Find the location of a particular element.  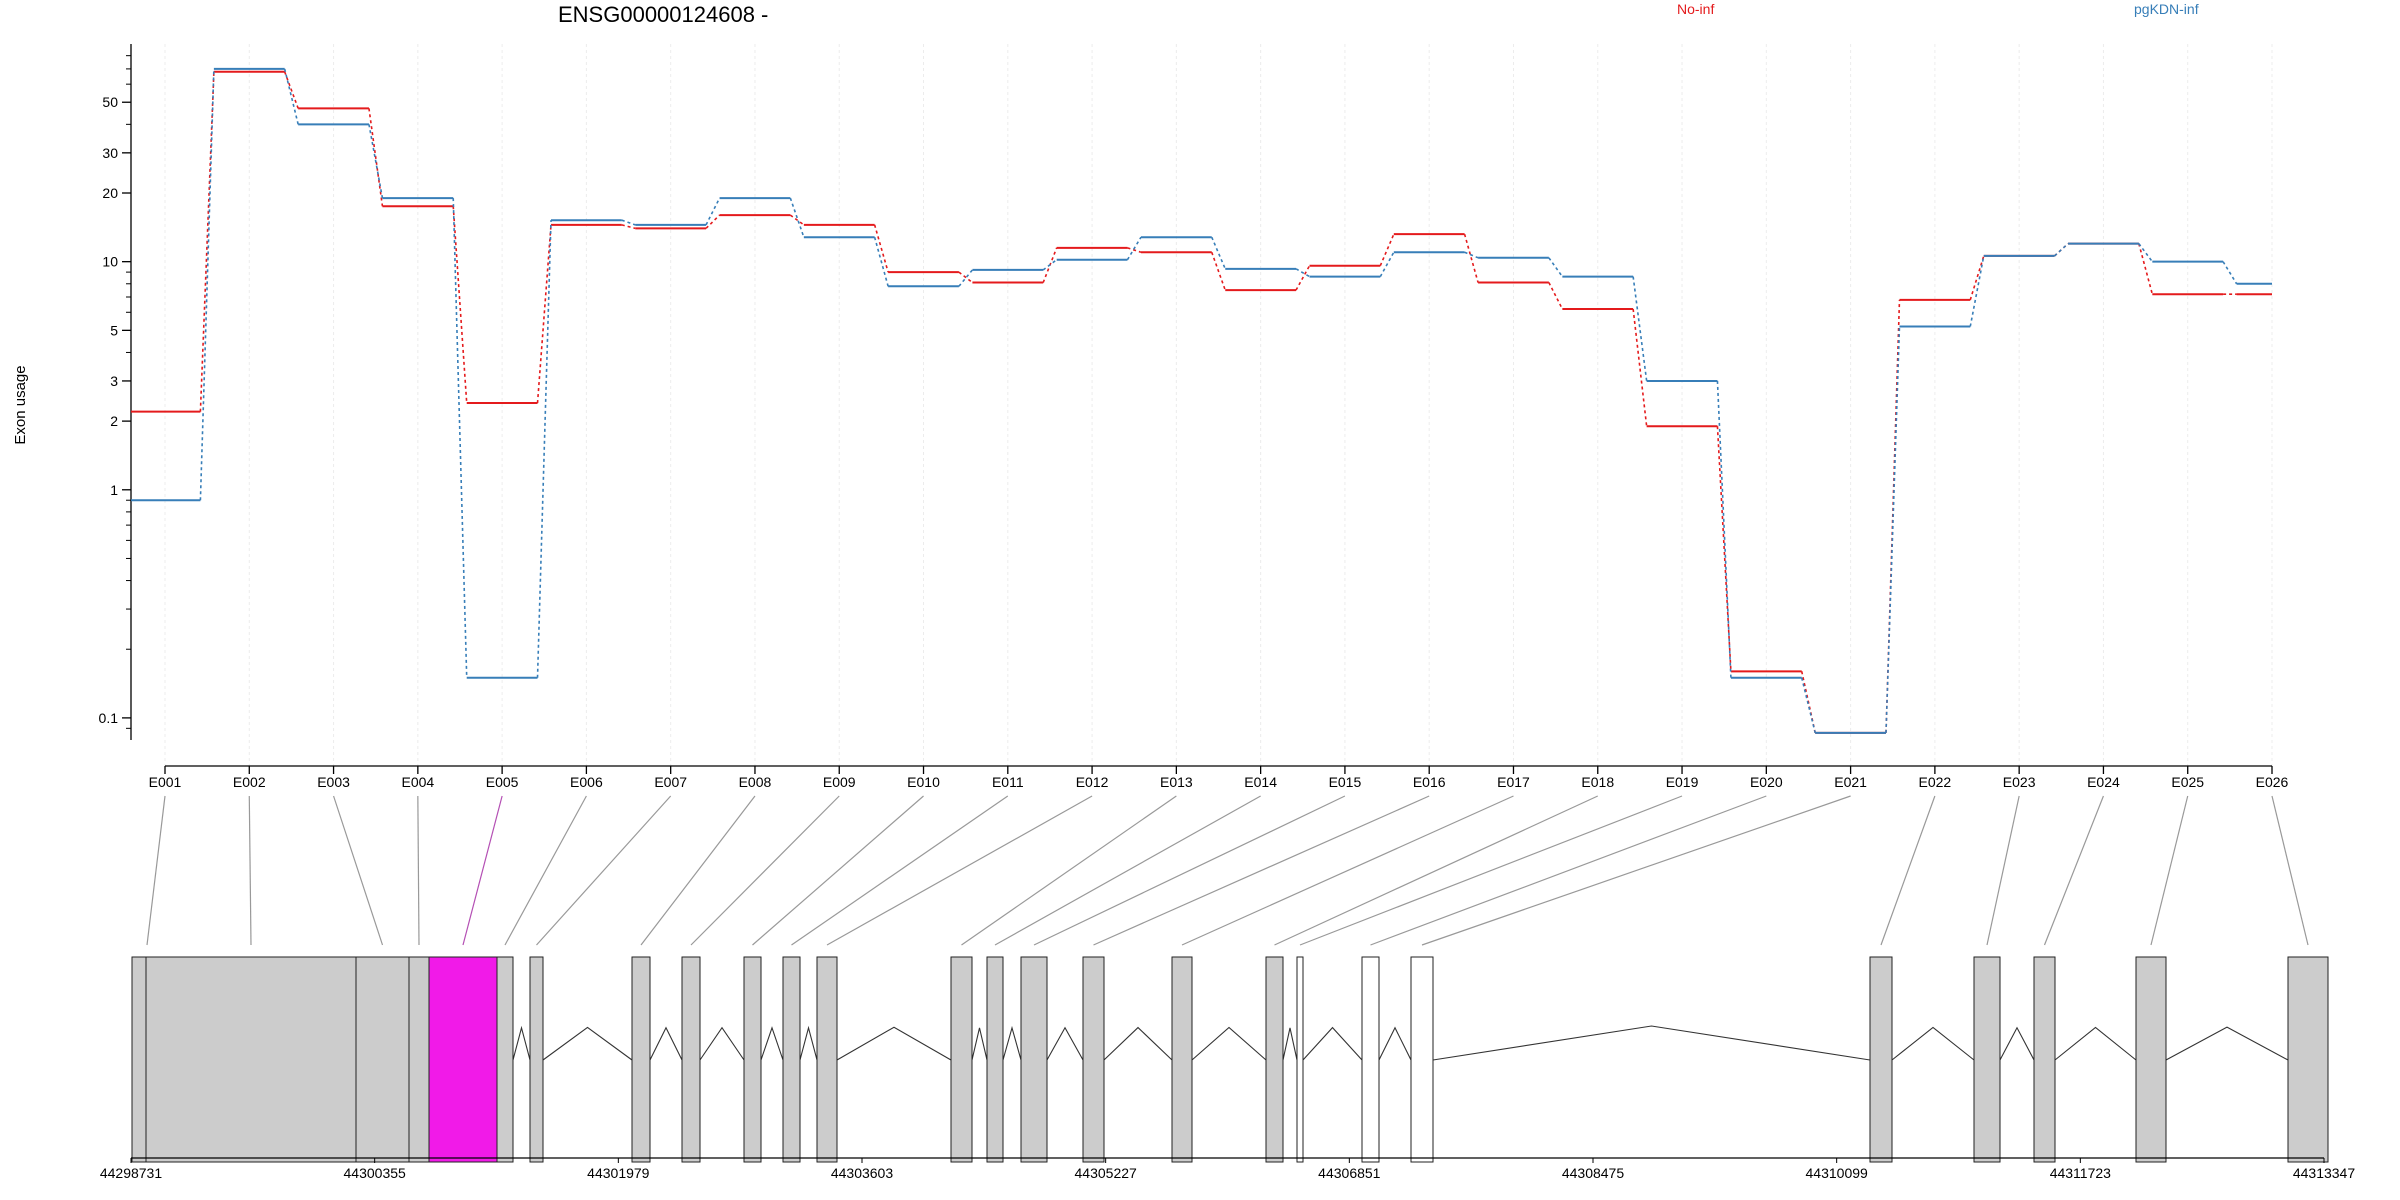

genome-coordinate-label: 44303603 is located at coordinates (862, 1173).